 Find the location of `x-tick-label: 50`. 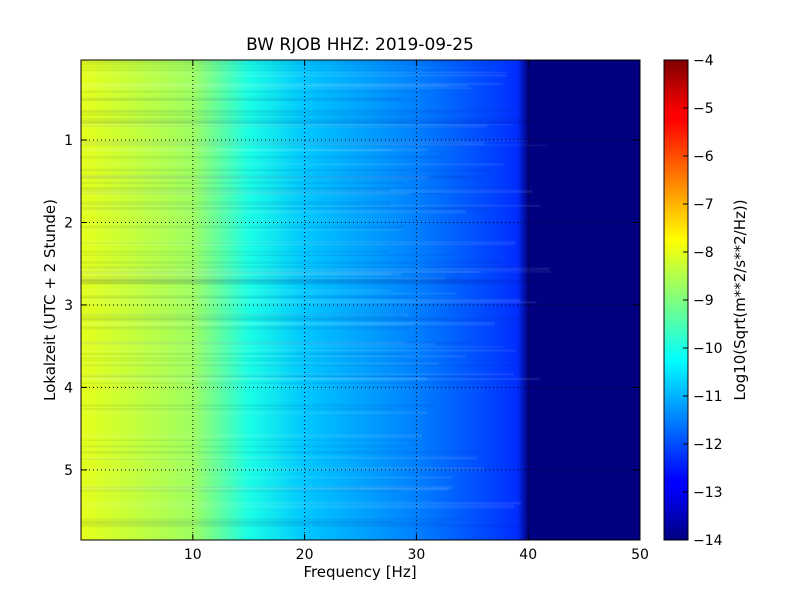

x-tick-label: 50 is located at coordinates (640, 555).